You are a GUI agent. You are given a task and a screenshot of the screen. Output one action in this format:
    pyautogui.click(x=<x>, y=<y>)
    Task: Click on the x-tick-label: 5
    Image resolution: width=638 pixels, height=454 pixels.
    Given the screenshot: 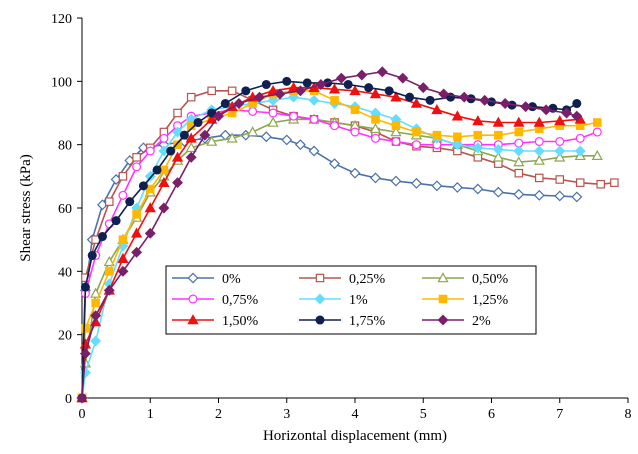 What is the action you would take?
    pyautogui.click(x=423, y=414)
    